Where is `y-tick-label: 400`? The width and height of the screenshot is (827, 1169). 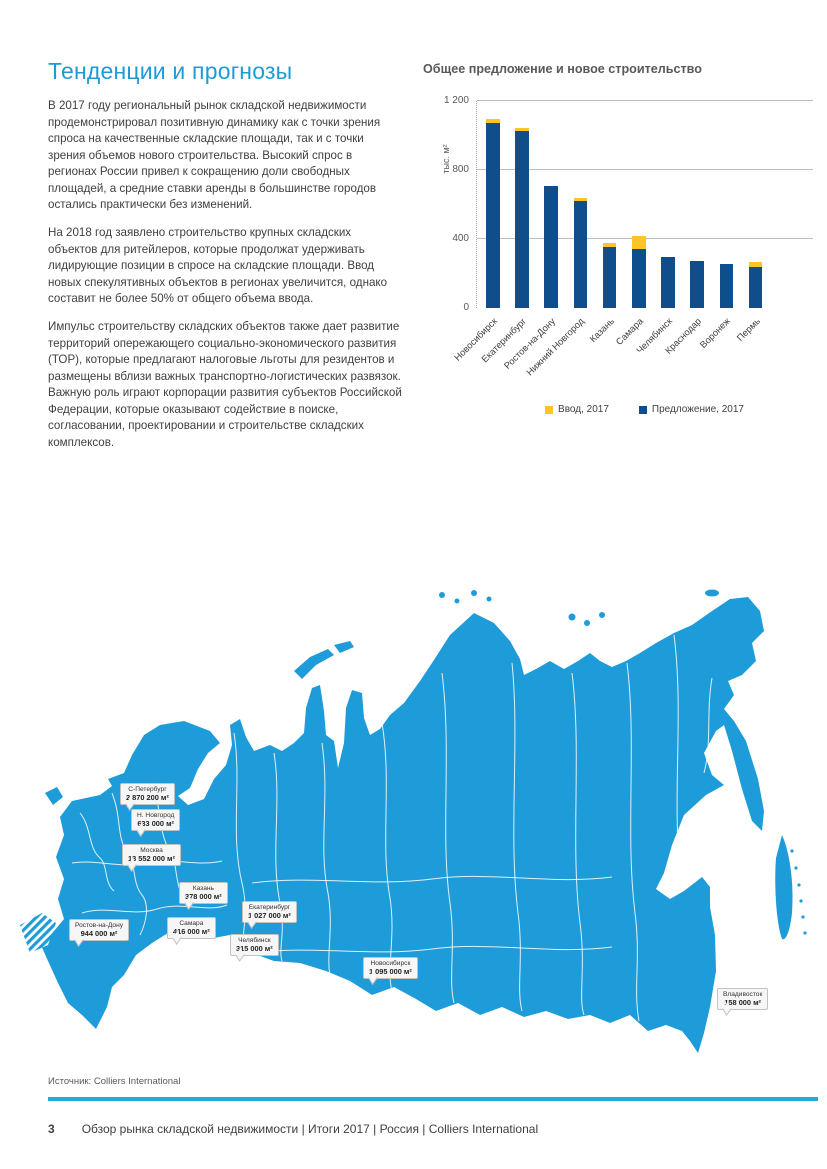 y-tick-label: 400 is located at coordinates (460, 238).